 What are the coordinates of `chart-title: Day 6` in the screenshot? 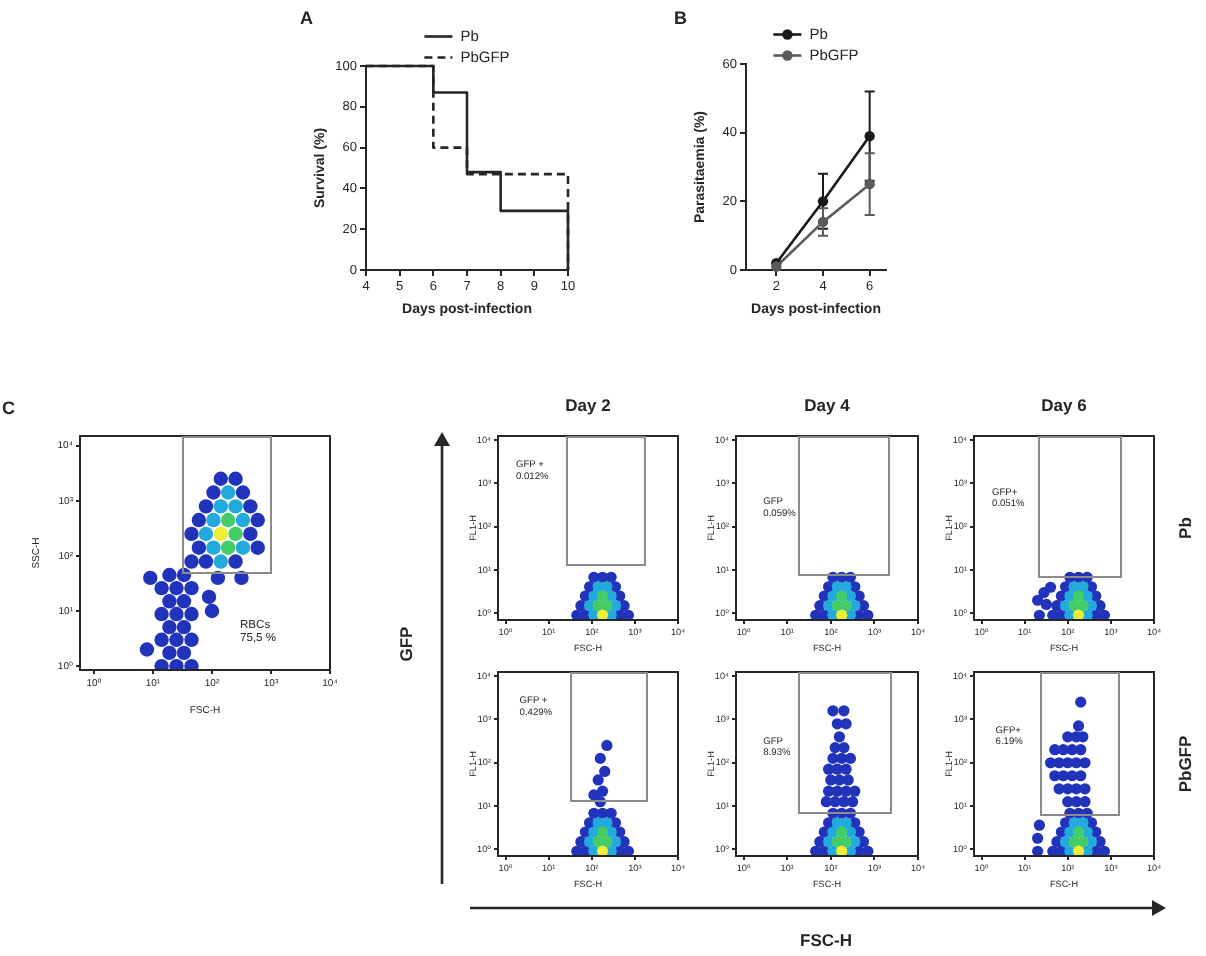 It's located at (1064, 405).